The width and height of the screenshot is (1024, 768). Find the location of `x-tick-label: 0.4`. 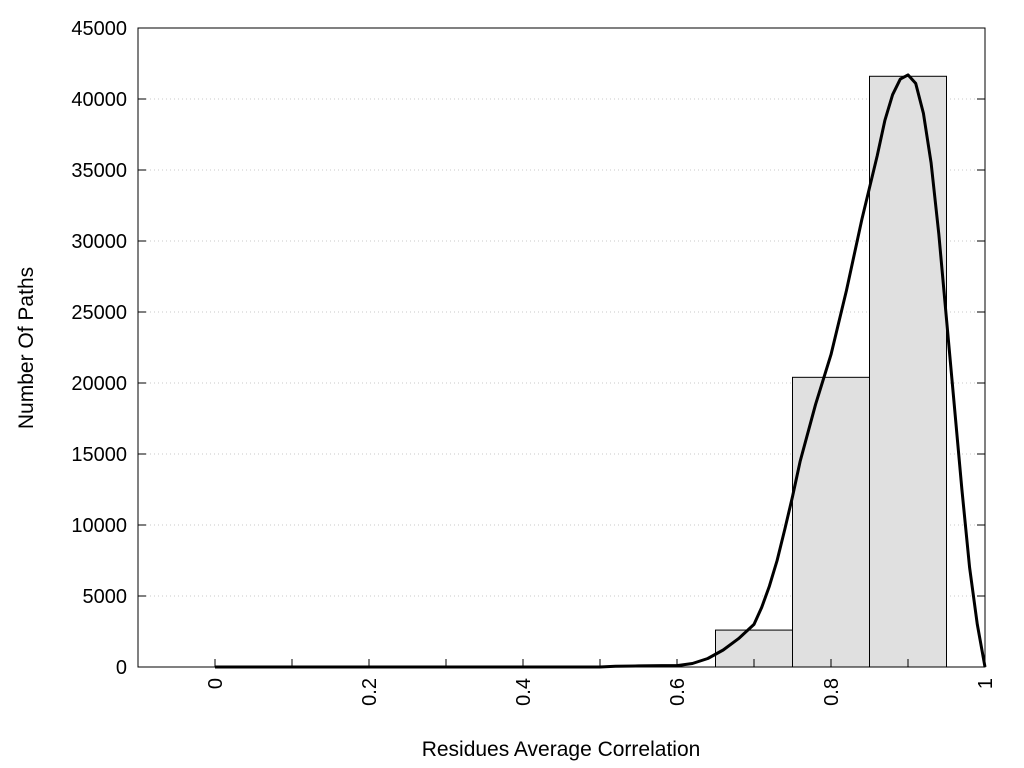

x-tick-label: 0.4 is located at coordinates (524, 692).